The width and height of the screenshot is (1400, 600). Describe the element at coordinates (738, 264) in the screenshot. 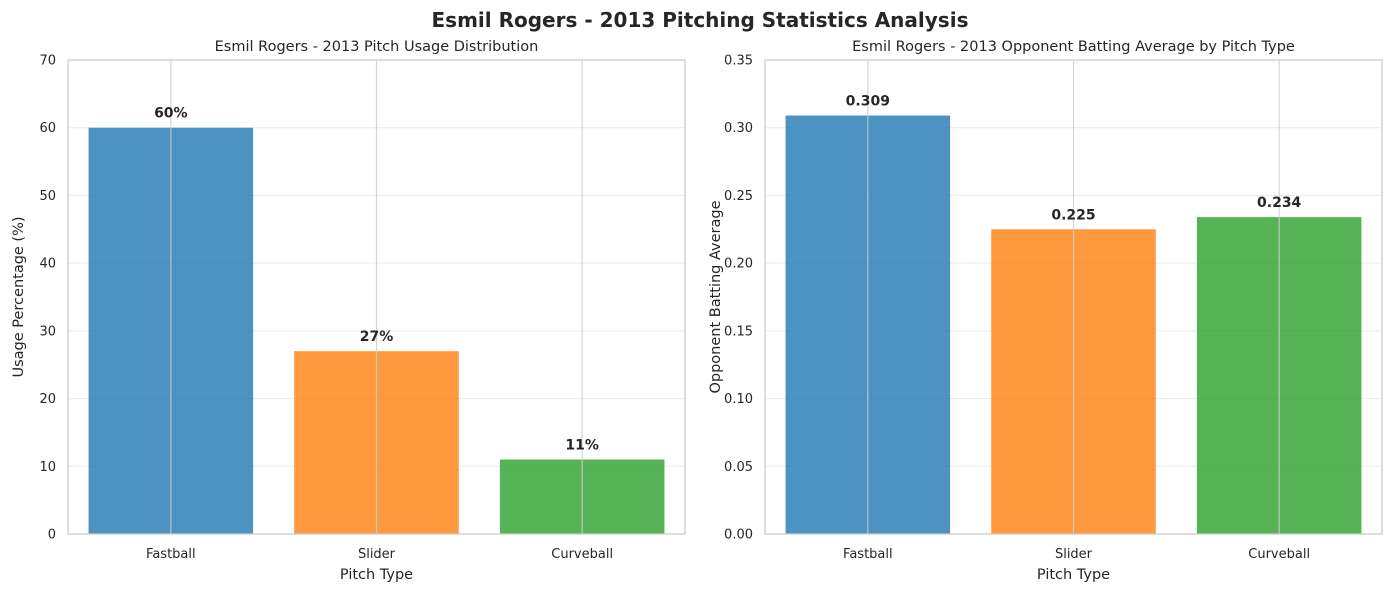

I see `y-tick-label: 0.20` at that location.